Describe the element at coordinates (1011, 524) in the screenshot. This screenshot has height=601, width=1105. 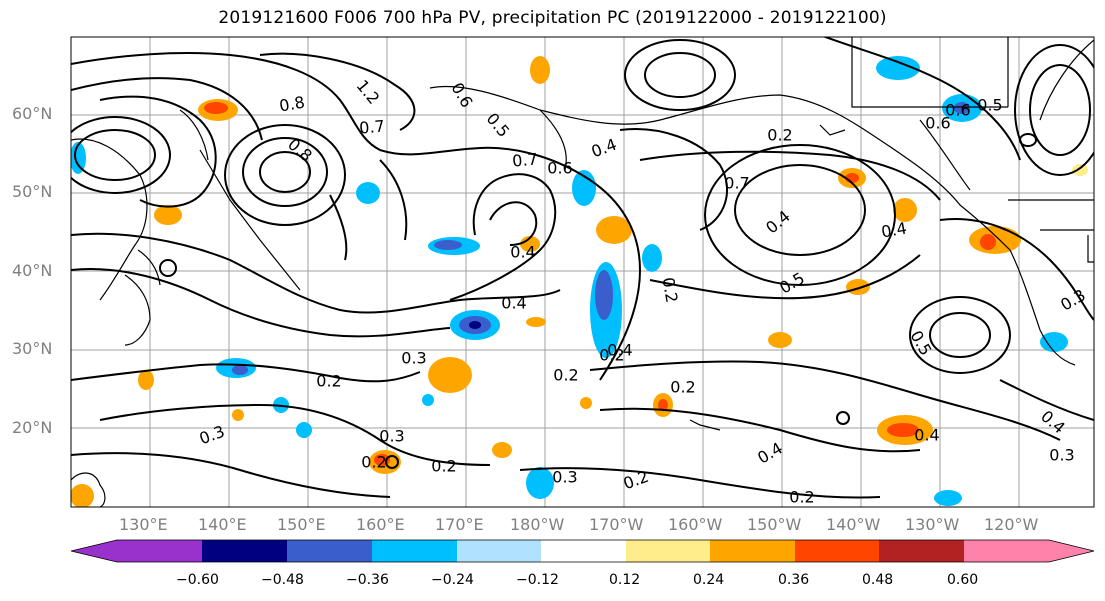
I see `lon-label: 120°W` at that location.